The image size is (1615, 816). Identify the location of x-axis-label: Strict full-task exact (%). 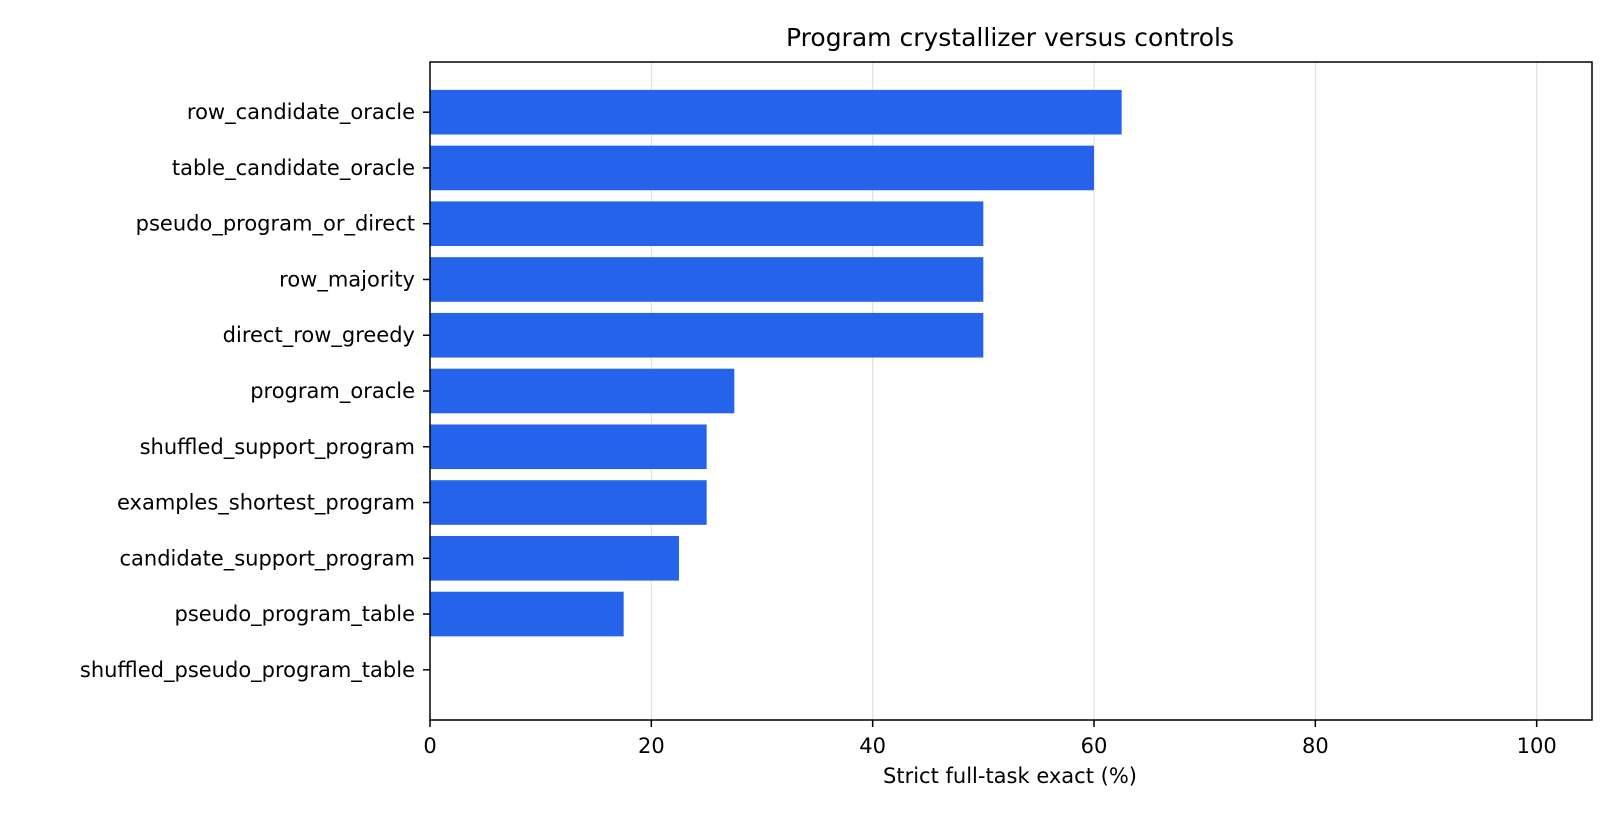
(1010, 776).